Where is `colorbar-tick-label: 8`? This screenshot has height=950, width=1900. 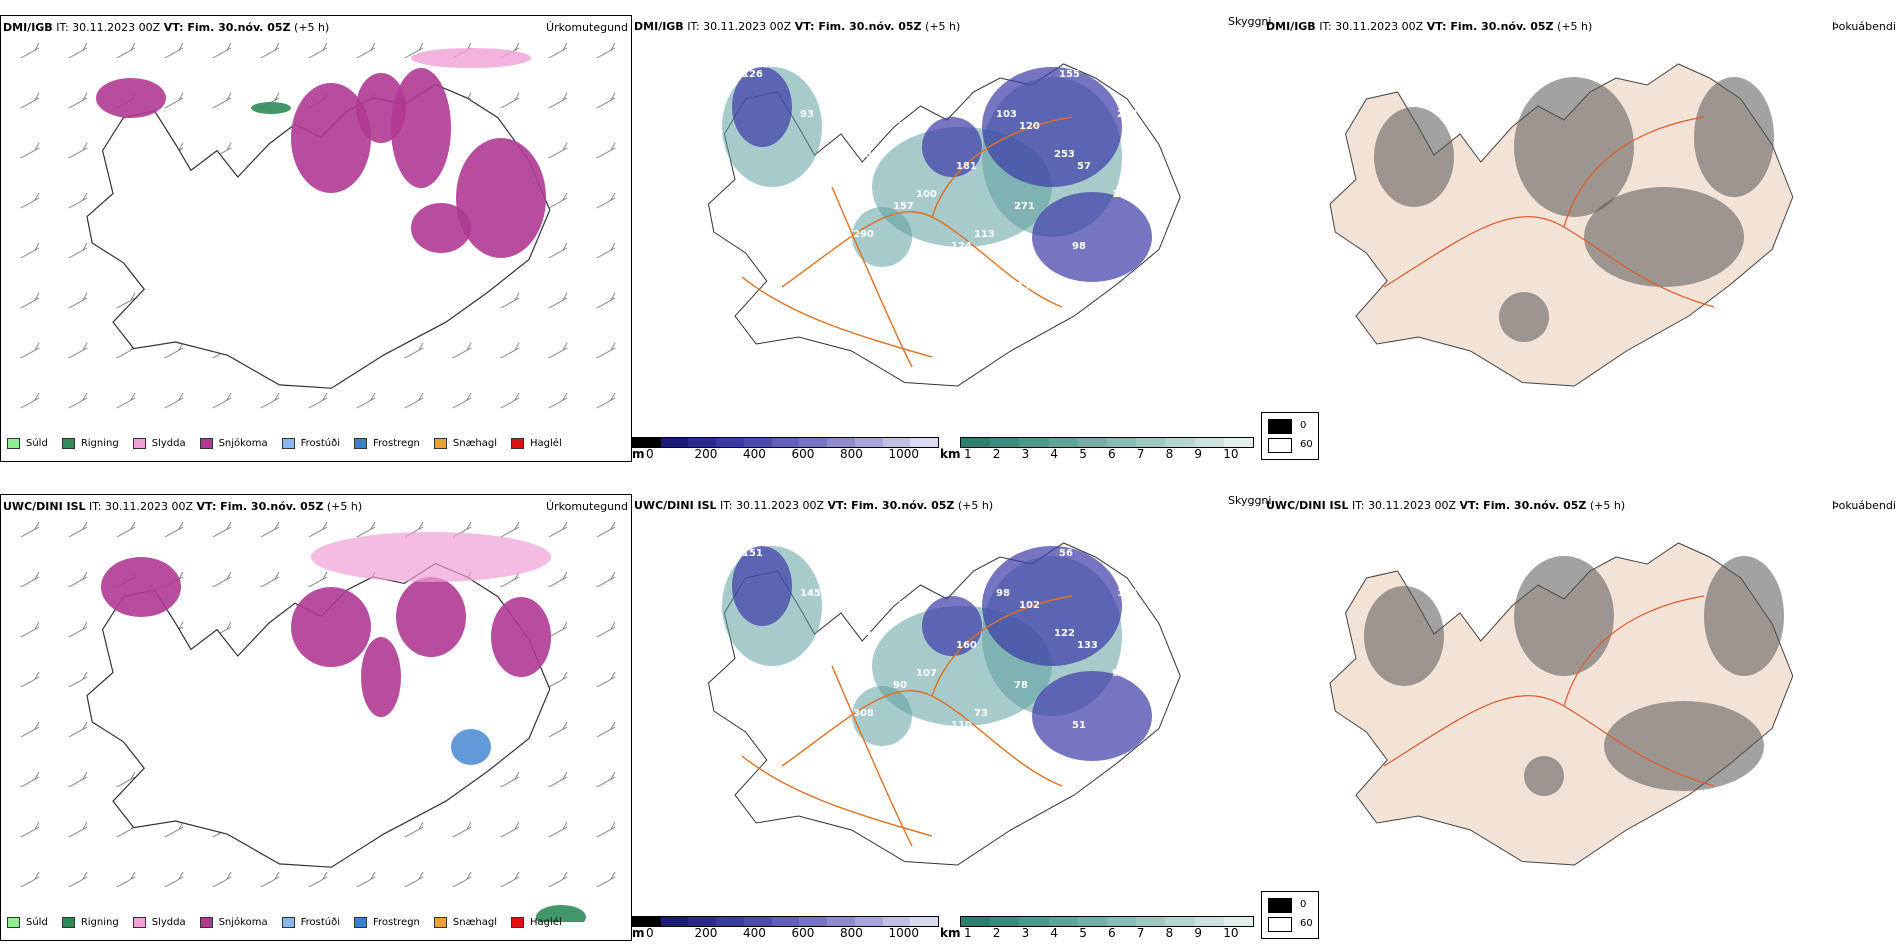 colorbar-tick-label: 8 is located at coordinates (1169, 933).